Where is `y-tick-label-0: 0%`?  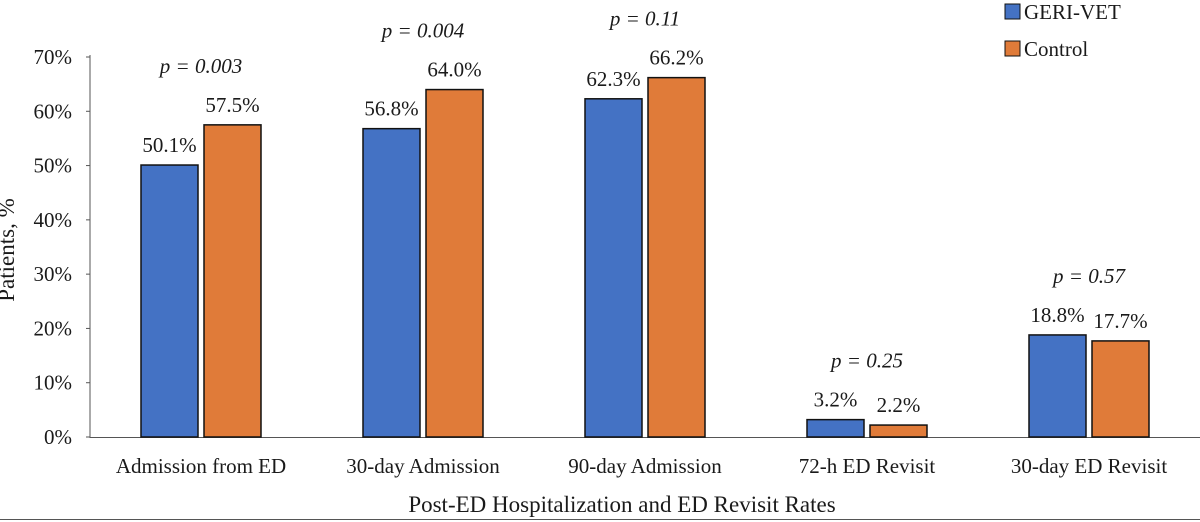
y-tick-label-0: 0% is located at coordinates (58, 437).